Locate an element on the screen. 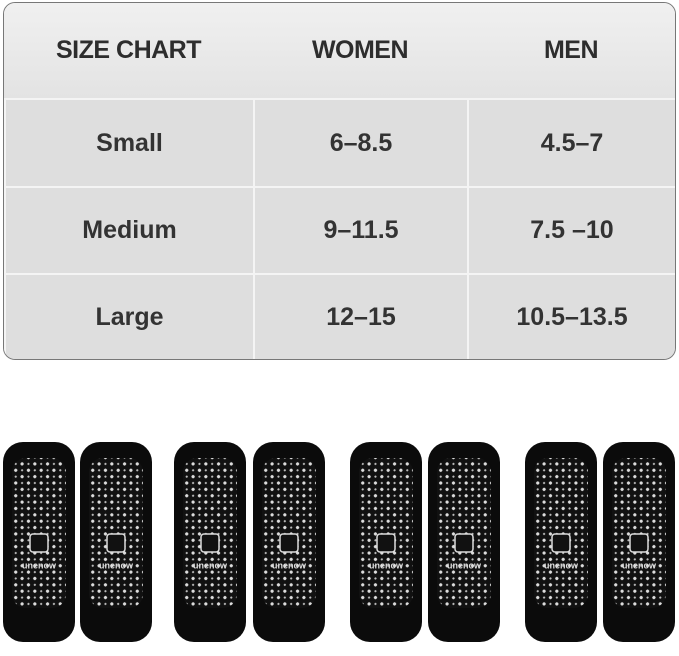  header-cell: SIZE CHART is located at coordinates (128, 50).